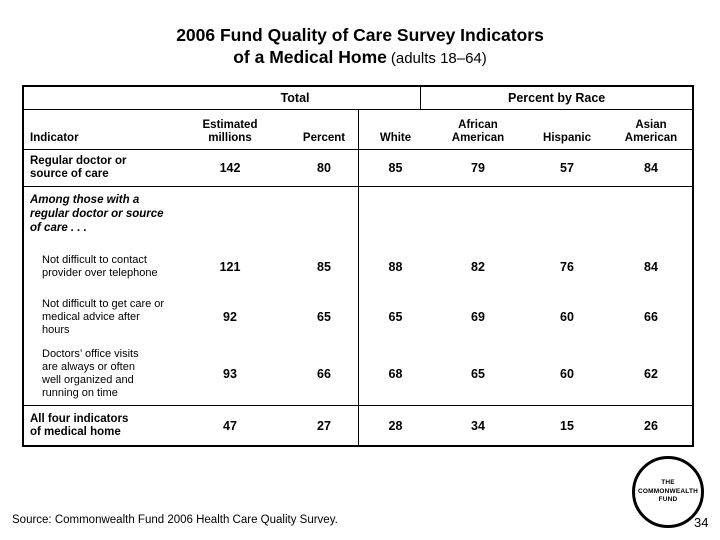 The width and height of the screenshot is (720, 540). Describe the element at coordinates (651, 373) in the screenshot. I see `value-cell: 62` at that location.